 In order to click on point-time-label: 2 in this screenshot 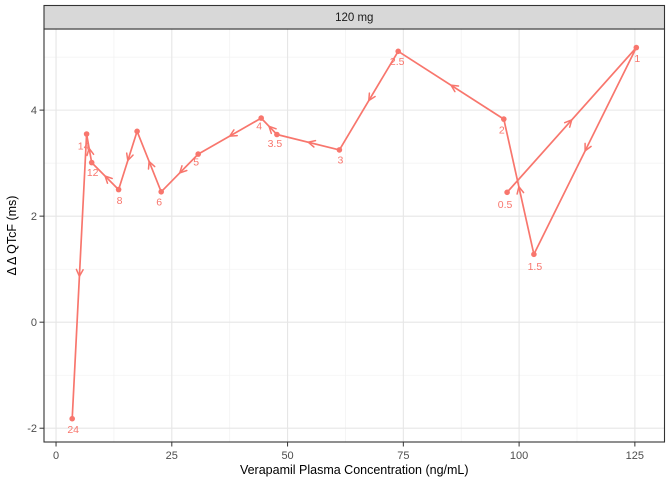, I will do `click(502, 131)`.